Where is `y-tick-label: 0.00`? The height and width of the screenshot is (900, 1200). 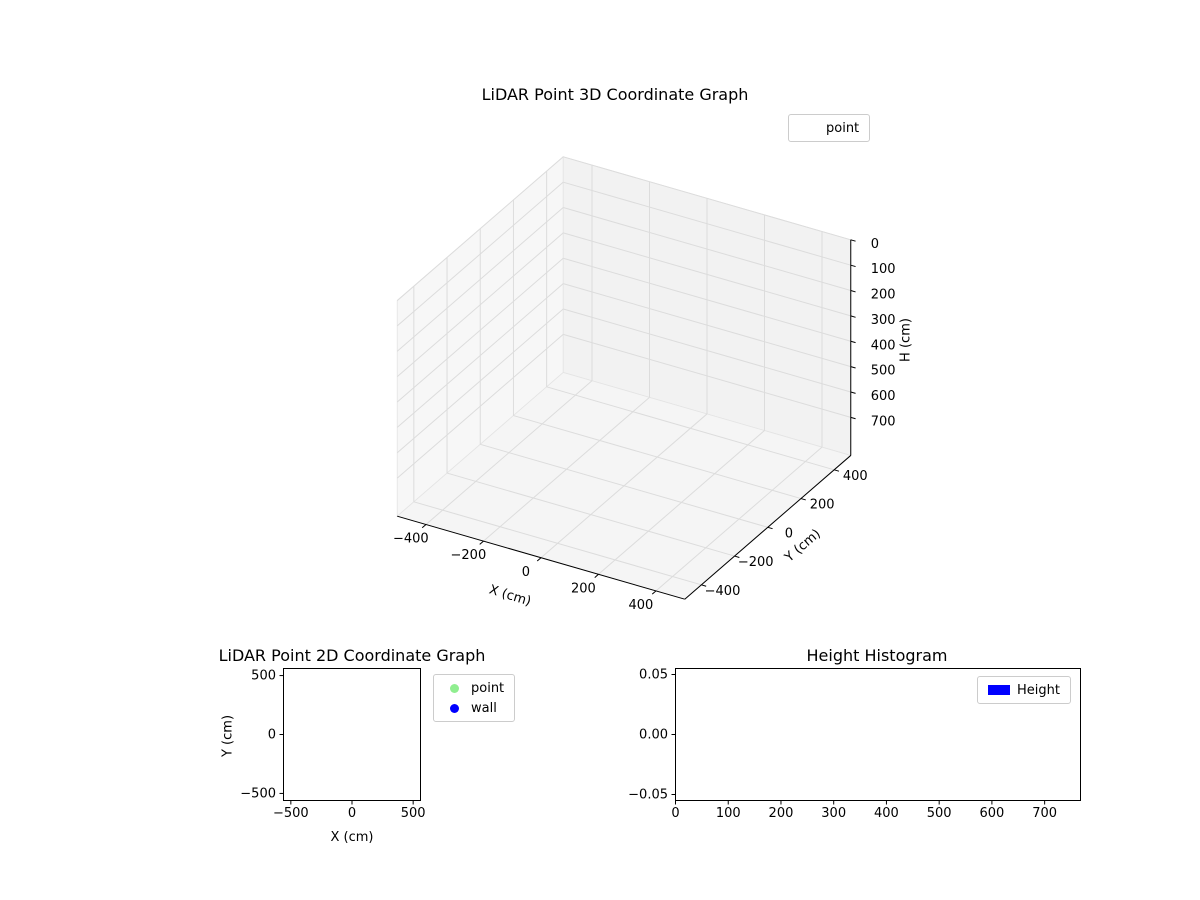 y-tick-label: 0.00 is located at coordinates (653, 735).